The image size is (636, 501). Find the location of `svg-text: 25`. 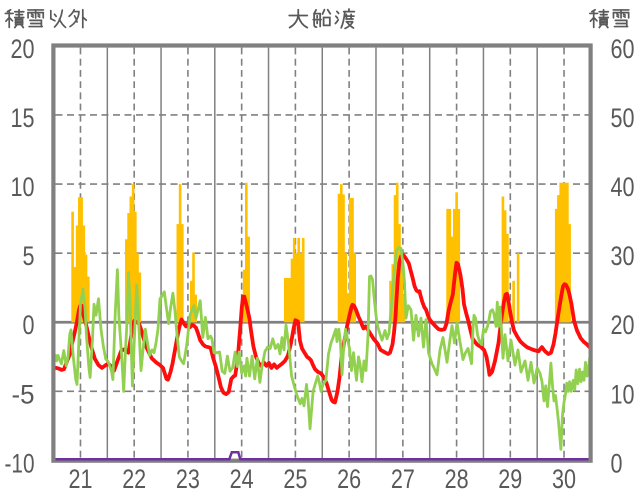

svg-text: 25 is located at coordinates (295, 479).